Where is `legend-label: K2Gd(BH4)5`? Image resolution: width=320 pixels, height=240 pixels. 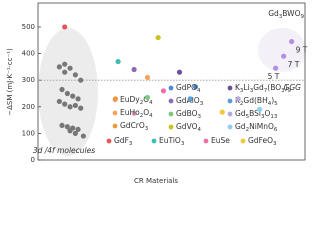 legend-label: K2Gd(BH4)5 is located at coordinates (256, 101).